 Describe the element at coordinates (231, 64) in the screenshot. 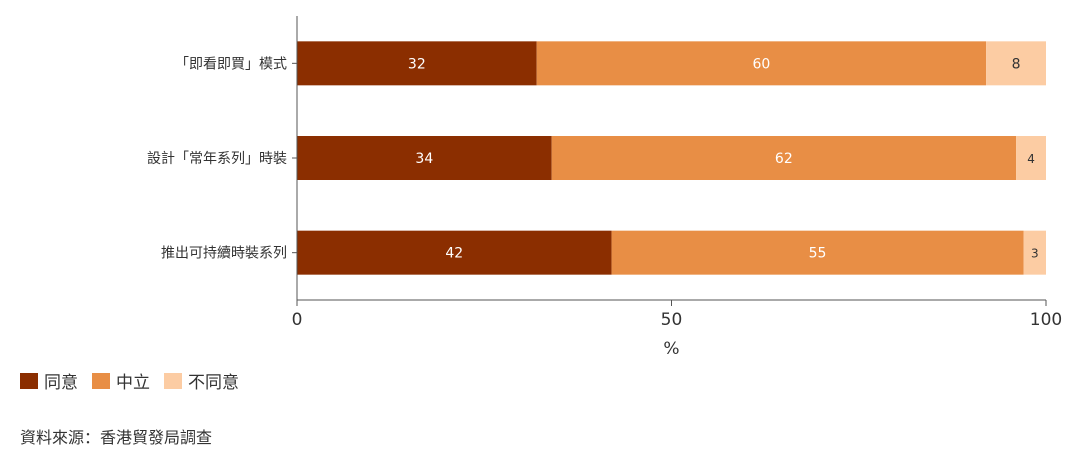

I see `category-label: 「即看即買」模式` at that location.